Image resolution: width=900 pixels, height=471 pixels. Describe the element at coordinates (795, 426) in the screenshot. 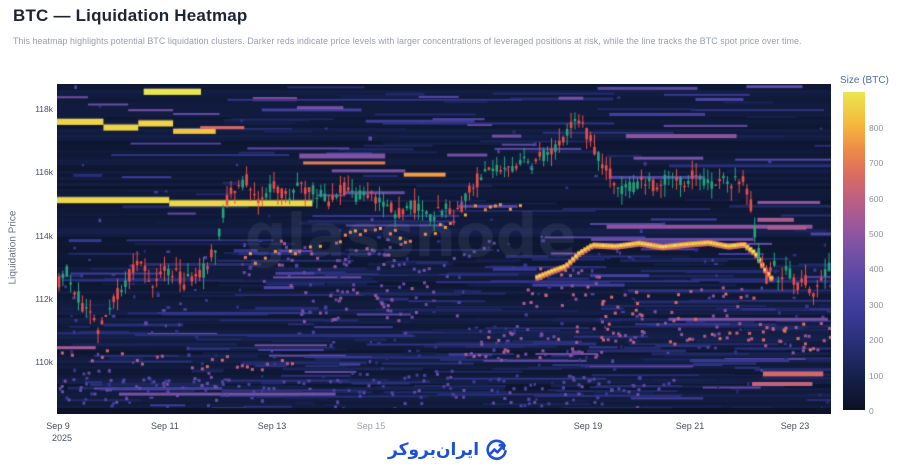

I see `x-tick-label: Sep 23` at that location.